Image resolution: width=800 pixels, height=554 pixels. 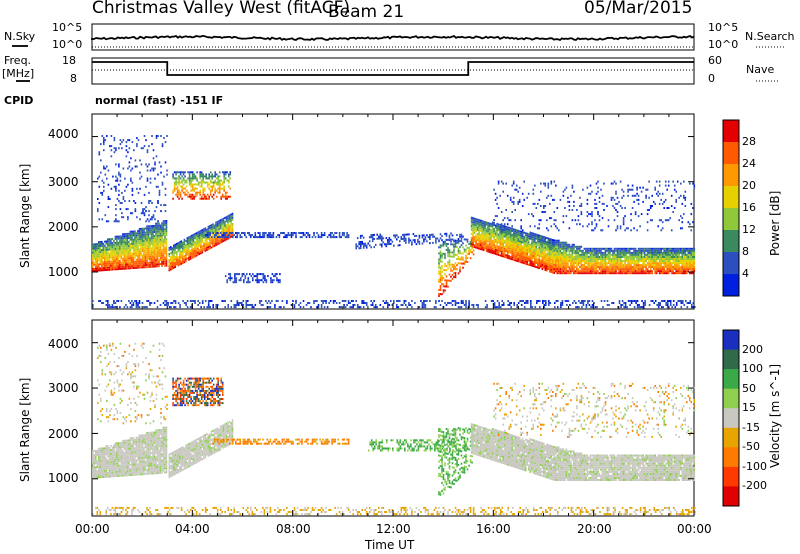 What do you see at coordinates (456, 267) in the screenshot?
I see `power-wedge` at bounding box center [456, 267].